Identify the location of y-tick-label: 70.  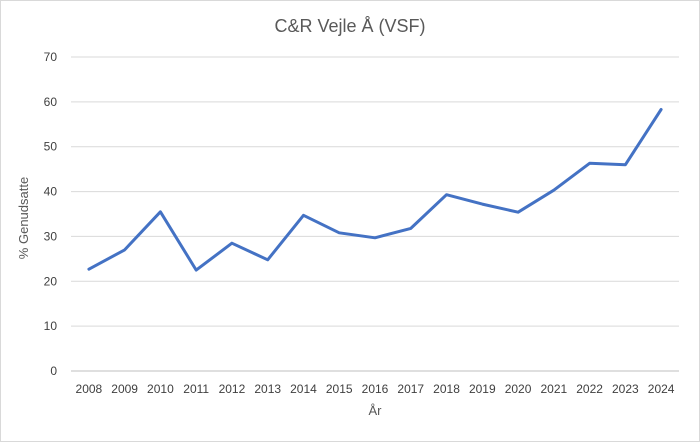
(51, 57).